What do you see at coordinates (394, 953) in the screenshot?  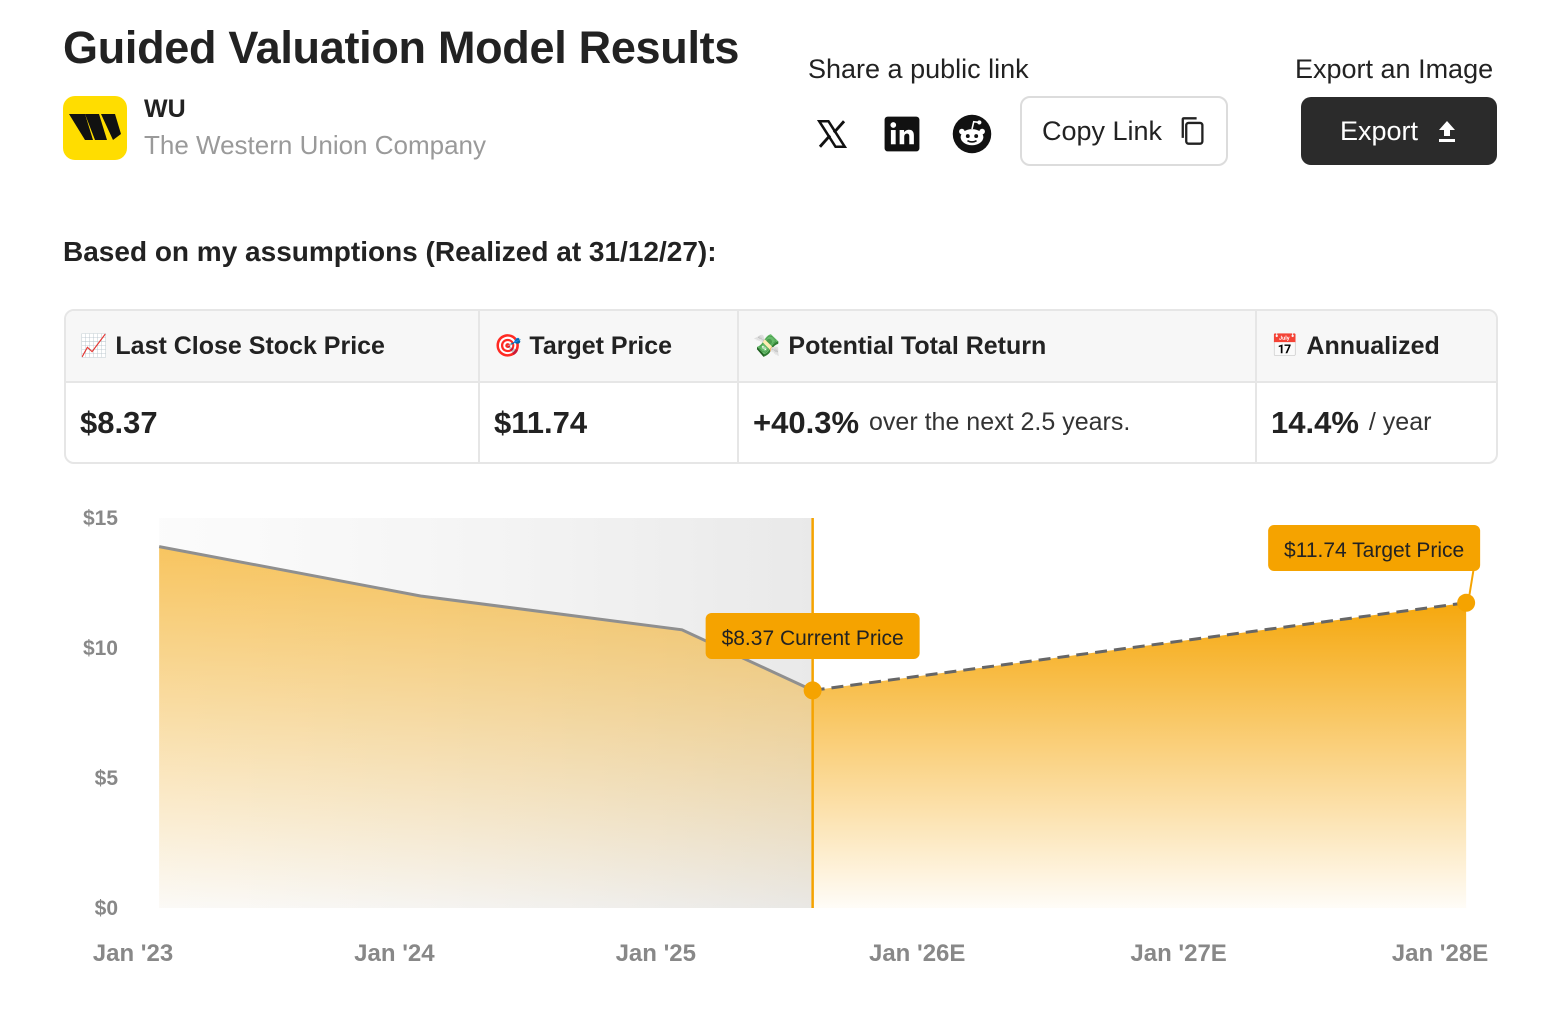 I see `x-tick-label: Jan '24` at bounding box center [394, 953].